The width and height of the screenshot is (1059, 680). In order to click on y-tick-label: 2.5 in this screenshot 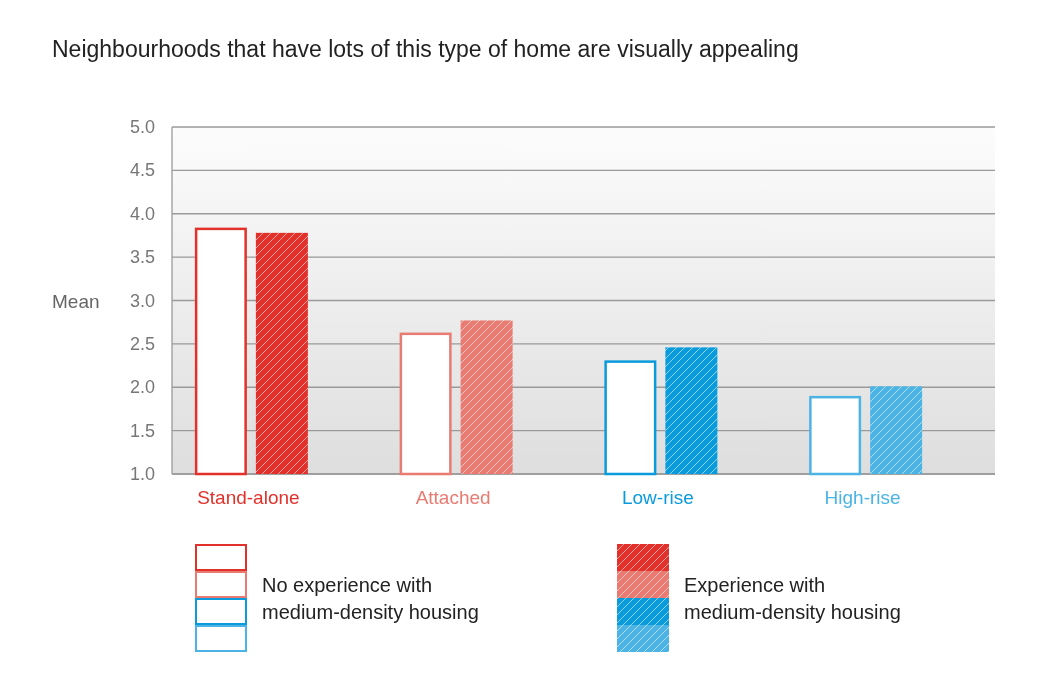, I will do `click(142, 343)`.